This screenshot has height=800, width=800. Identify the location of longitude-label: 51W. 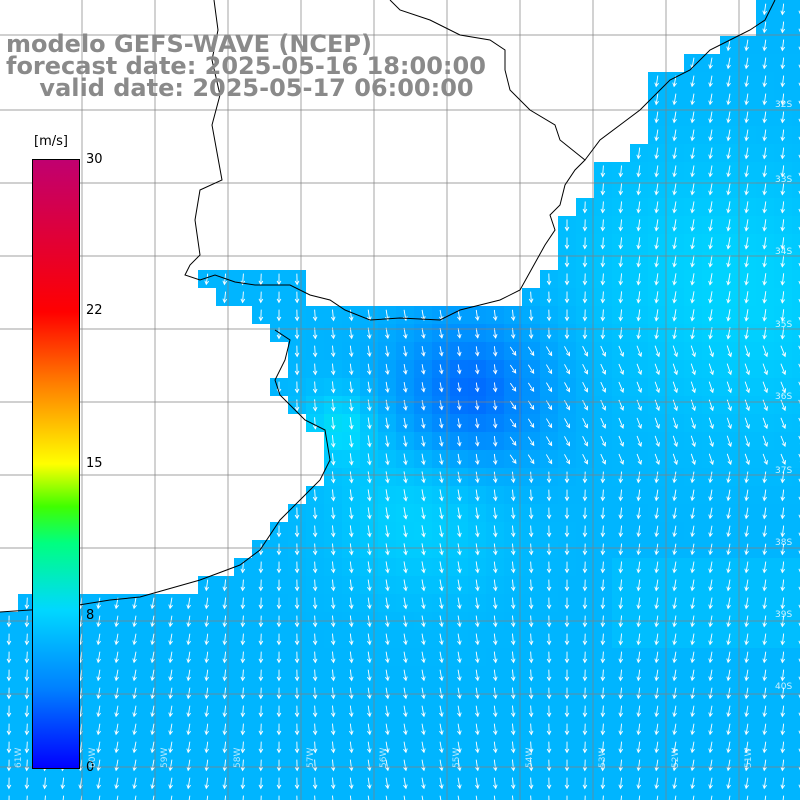
(749, 757).